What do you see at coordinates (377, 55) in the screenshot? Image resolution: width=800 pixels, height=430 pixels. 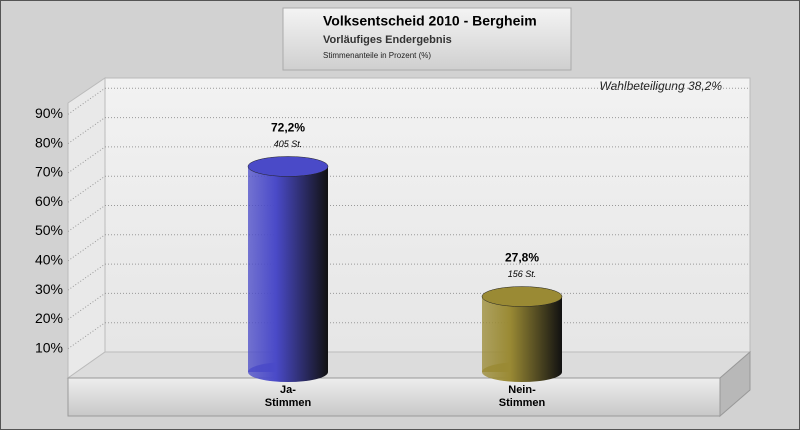 I see `y-axis-label: Stimmenanteile in Prozent (%)` at bounding box center [377, 55].